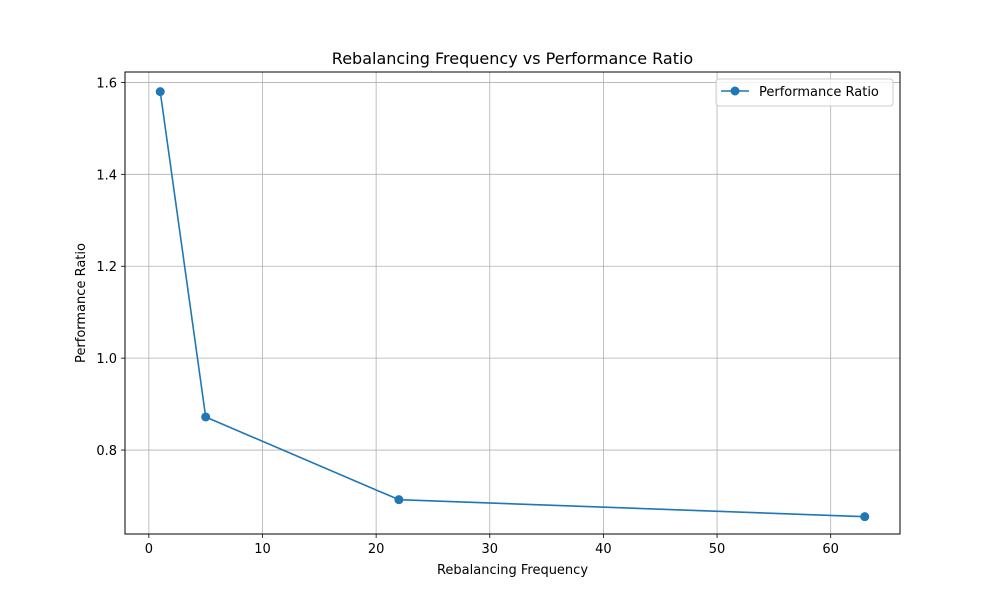 The width and height of the screenshot is (1000, 604). I want to click on y-tick-label: 1.0, so click(106, 359).